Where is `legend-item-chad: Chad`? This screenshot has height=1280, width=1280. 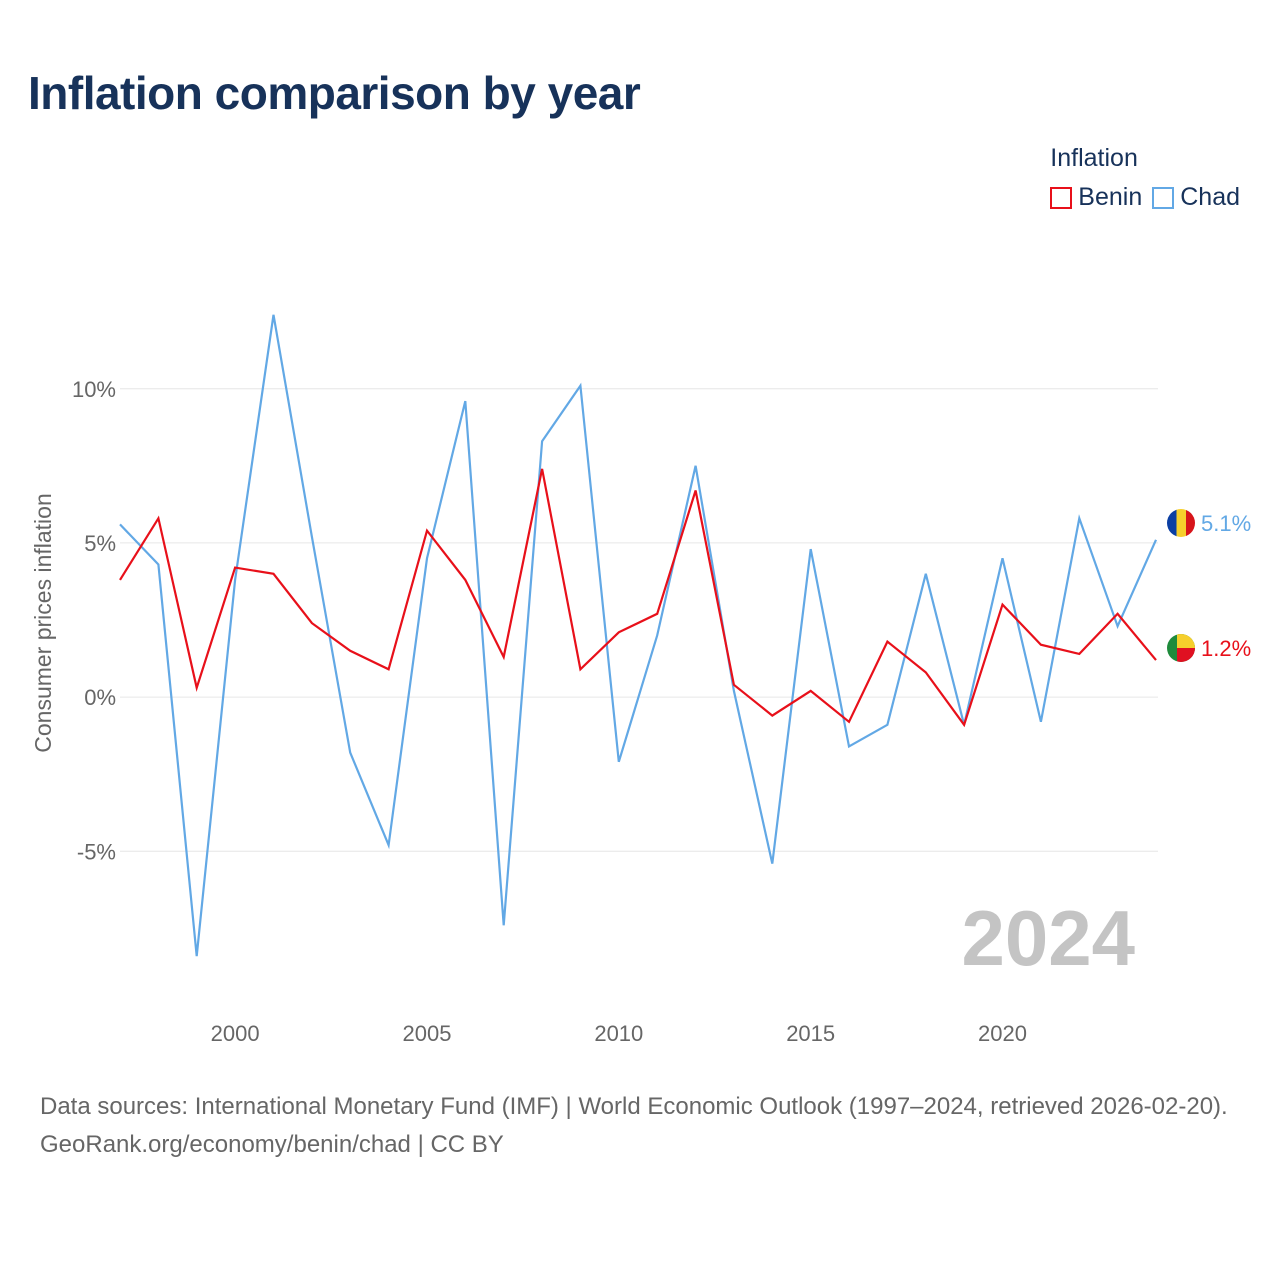 legend-item-chad: Chad is located at coordinates (1196, 197).